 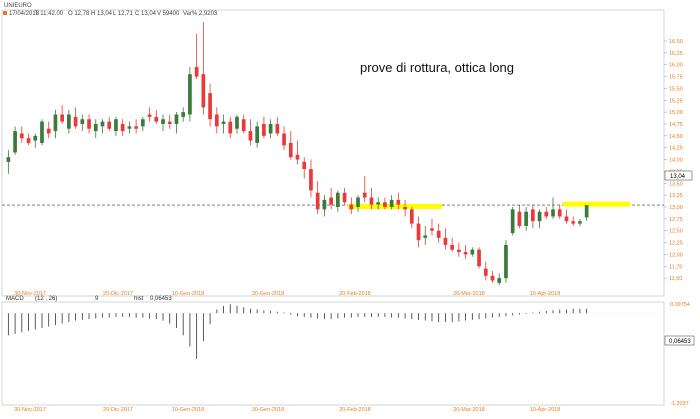 What do you see at coordinates (676, 220) in the screenshot?
I see `y-tick-label: 12,75` at bounding box center [676, 220].